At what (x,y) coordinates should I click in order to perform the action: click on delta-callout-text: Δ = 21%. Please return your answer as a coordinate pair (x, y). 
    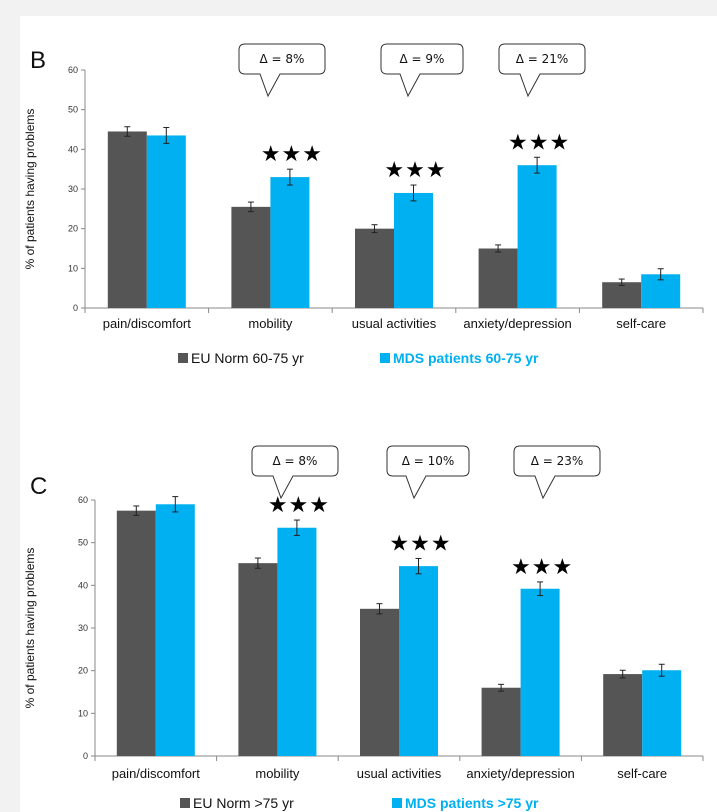
    Looking at the image, I should click on (542, 59).